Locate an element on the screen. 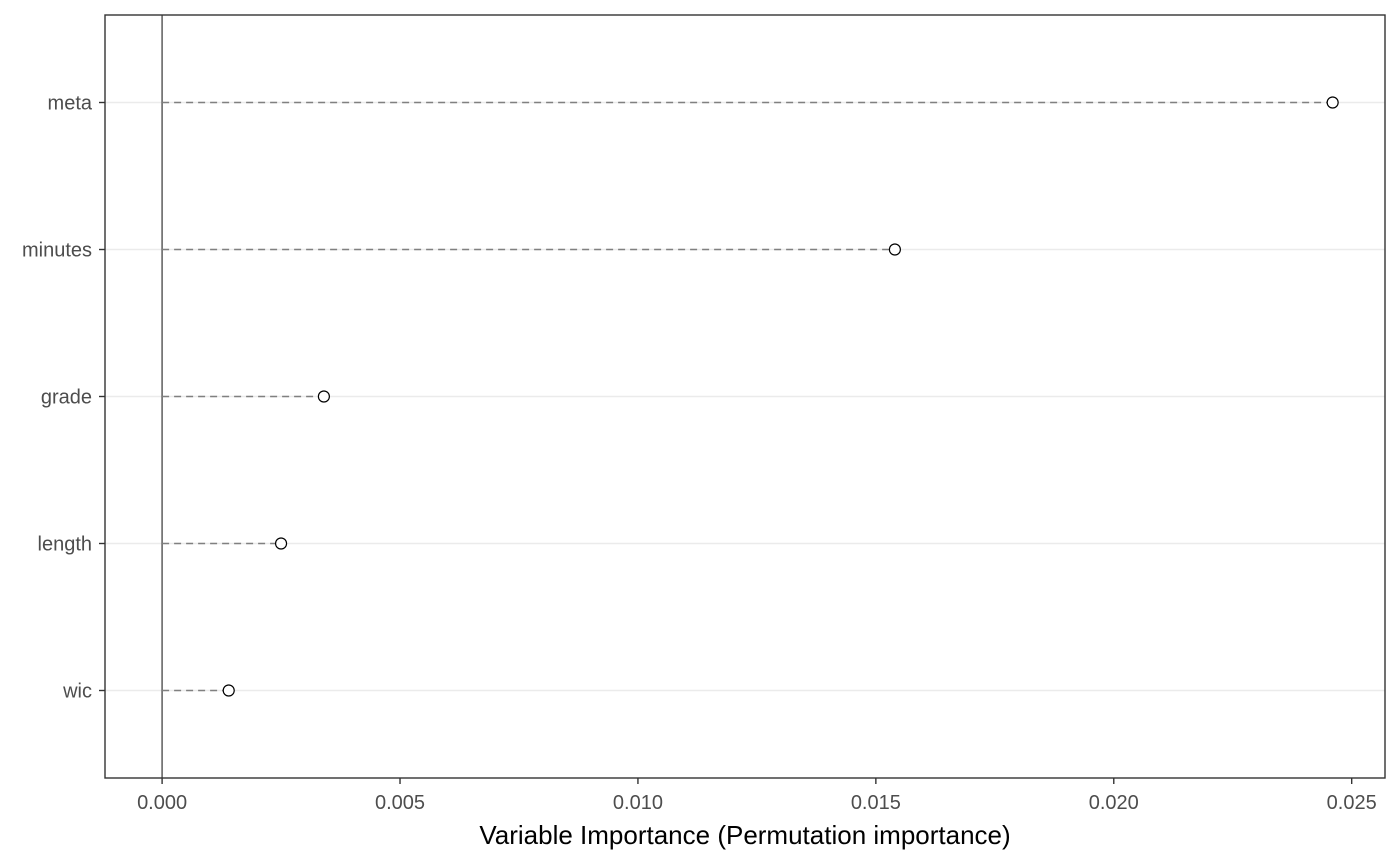 The image size is (1400, 866). y-axis: meta minutes grade length wic is located at coordinates (63, 398).